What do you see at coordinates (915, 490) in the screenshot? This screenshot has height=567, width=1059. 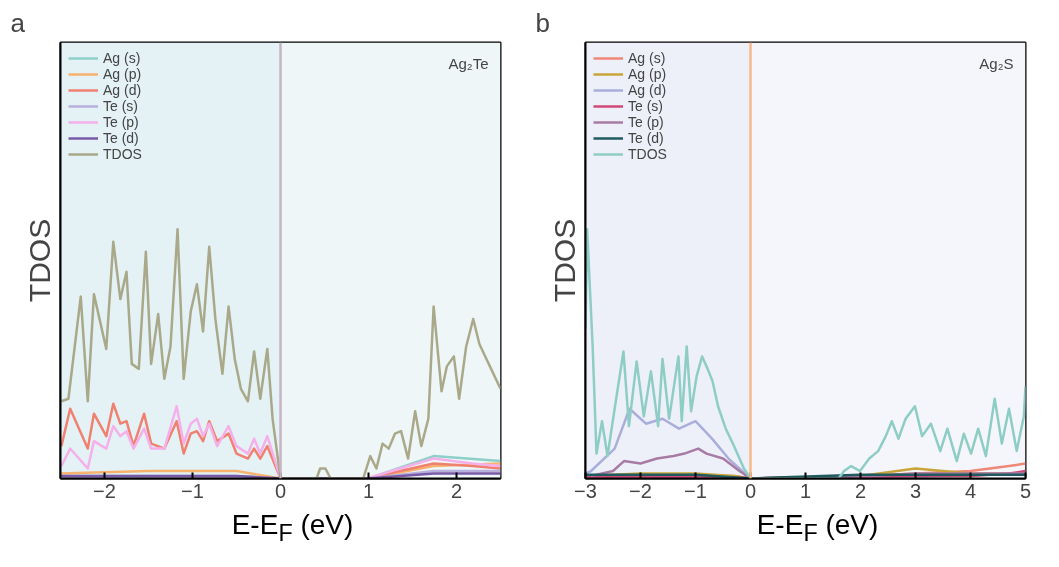 I see `x-tick-label: 3` at bounding box center [915, 490].